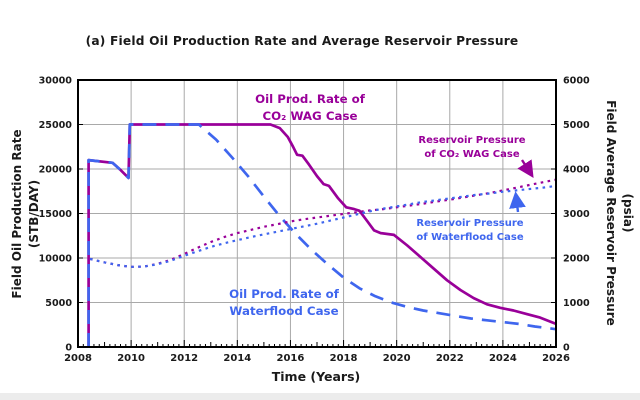 The height and width of the screenshot is (400, 640). I want to click on annotation-wag-oil-rate-line2: CO₂ WAG Case, so click(309, 116).